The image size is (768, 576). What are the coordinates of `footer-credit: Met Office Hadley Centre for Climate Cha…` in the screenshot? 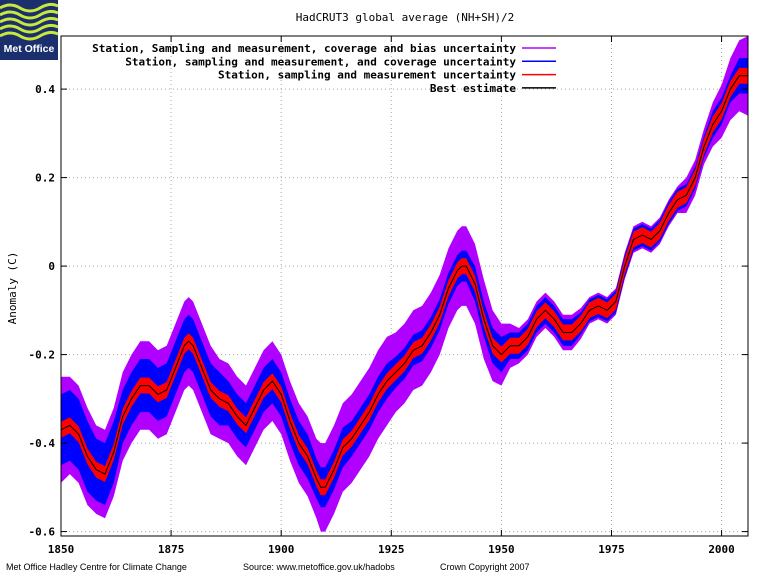 It's located at (96, 567).